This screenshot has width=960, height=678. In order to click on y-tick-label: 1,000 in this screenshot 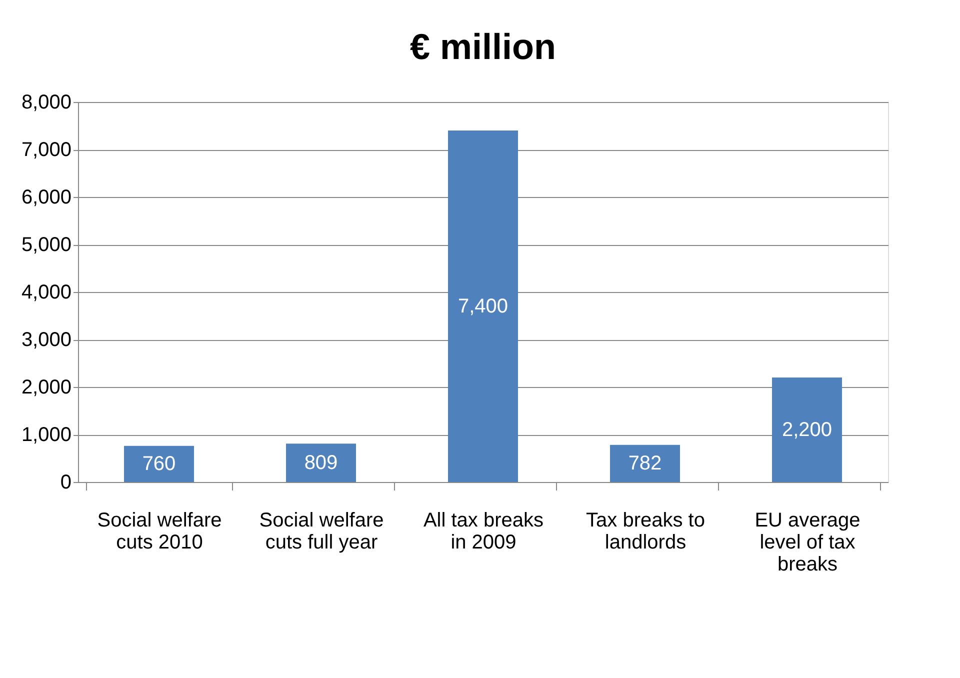, I will do `click(46, 435)`.